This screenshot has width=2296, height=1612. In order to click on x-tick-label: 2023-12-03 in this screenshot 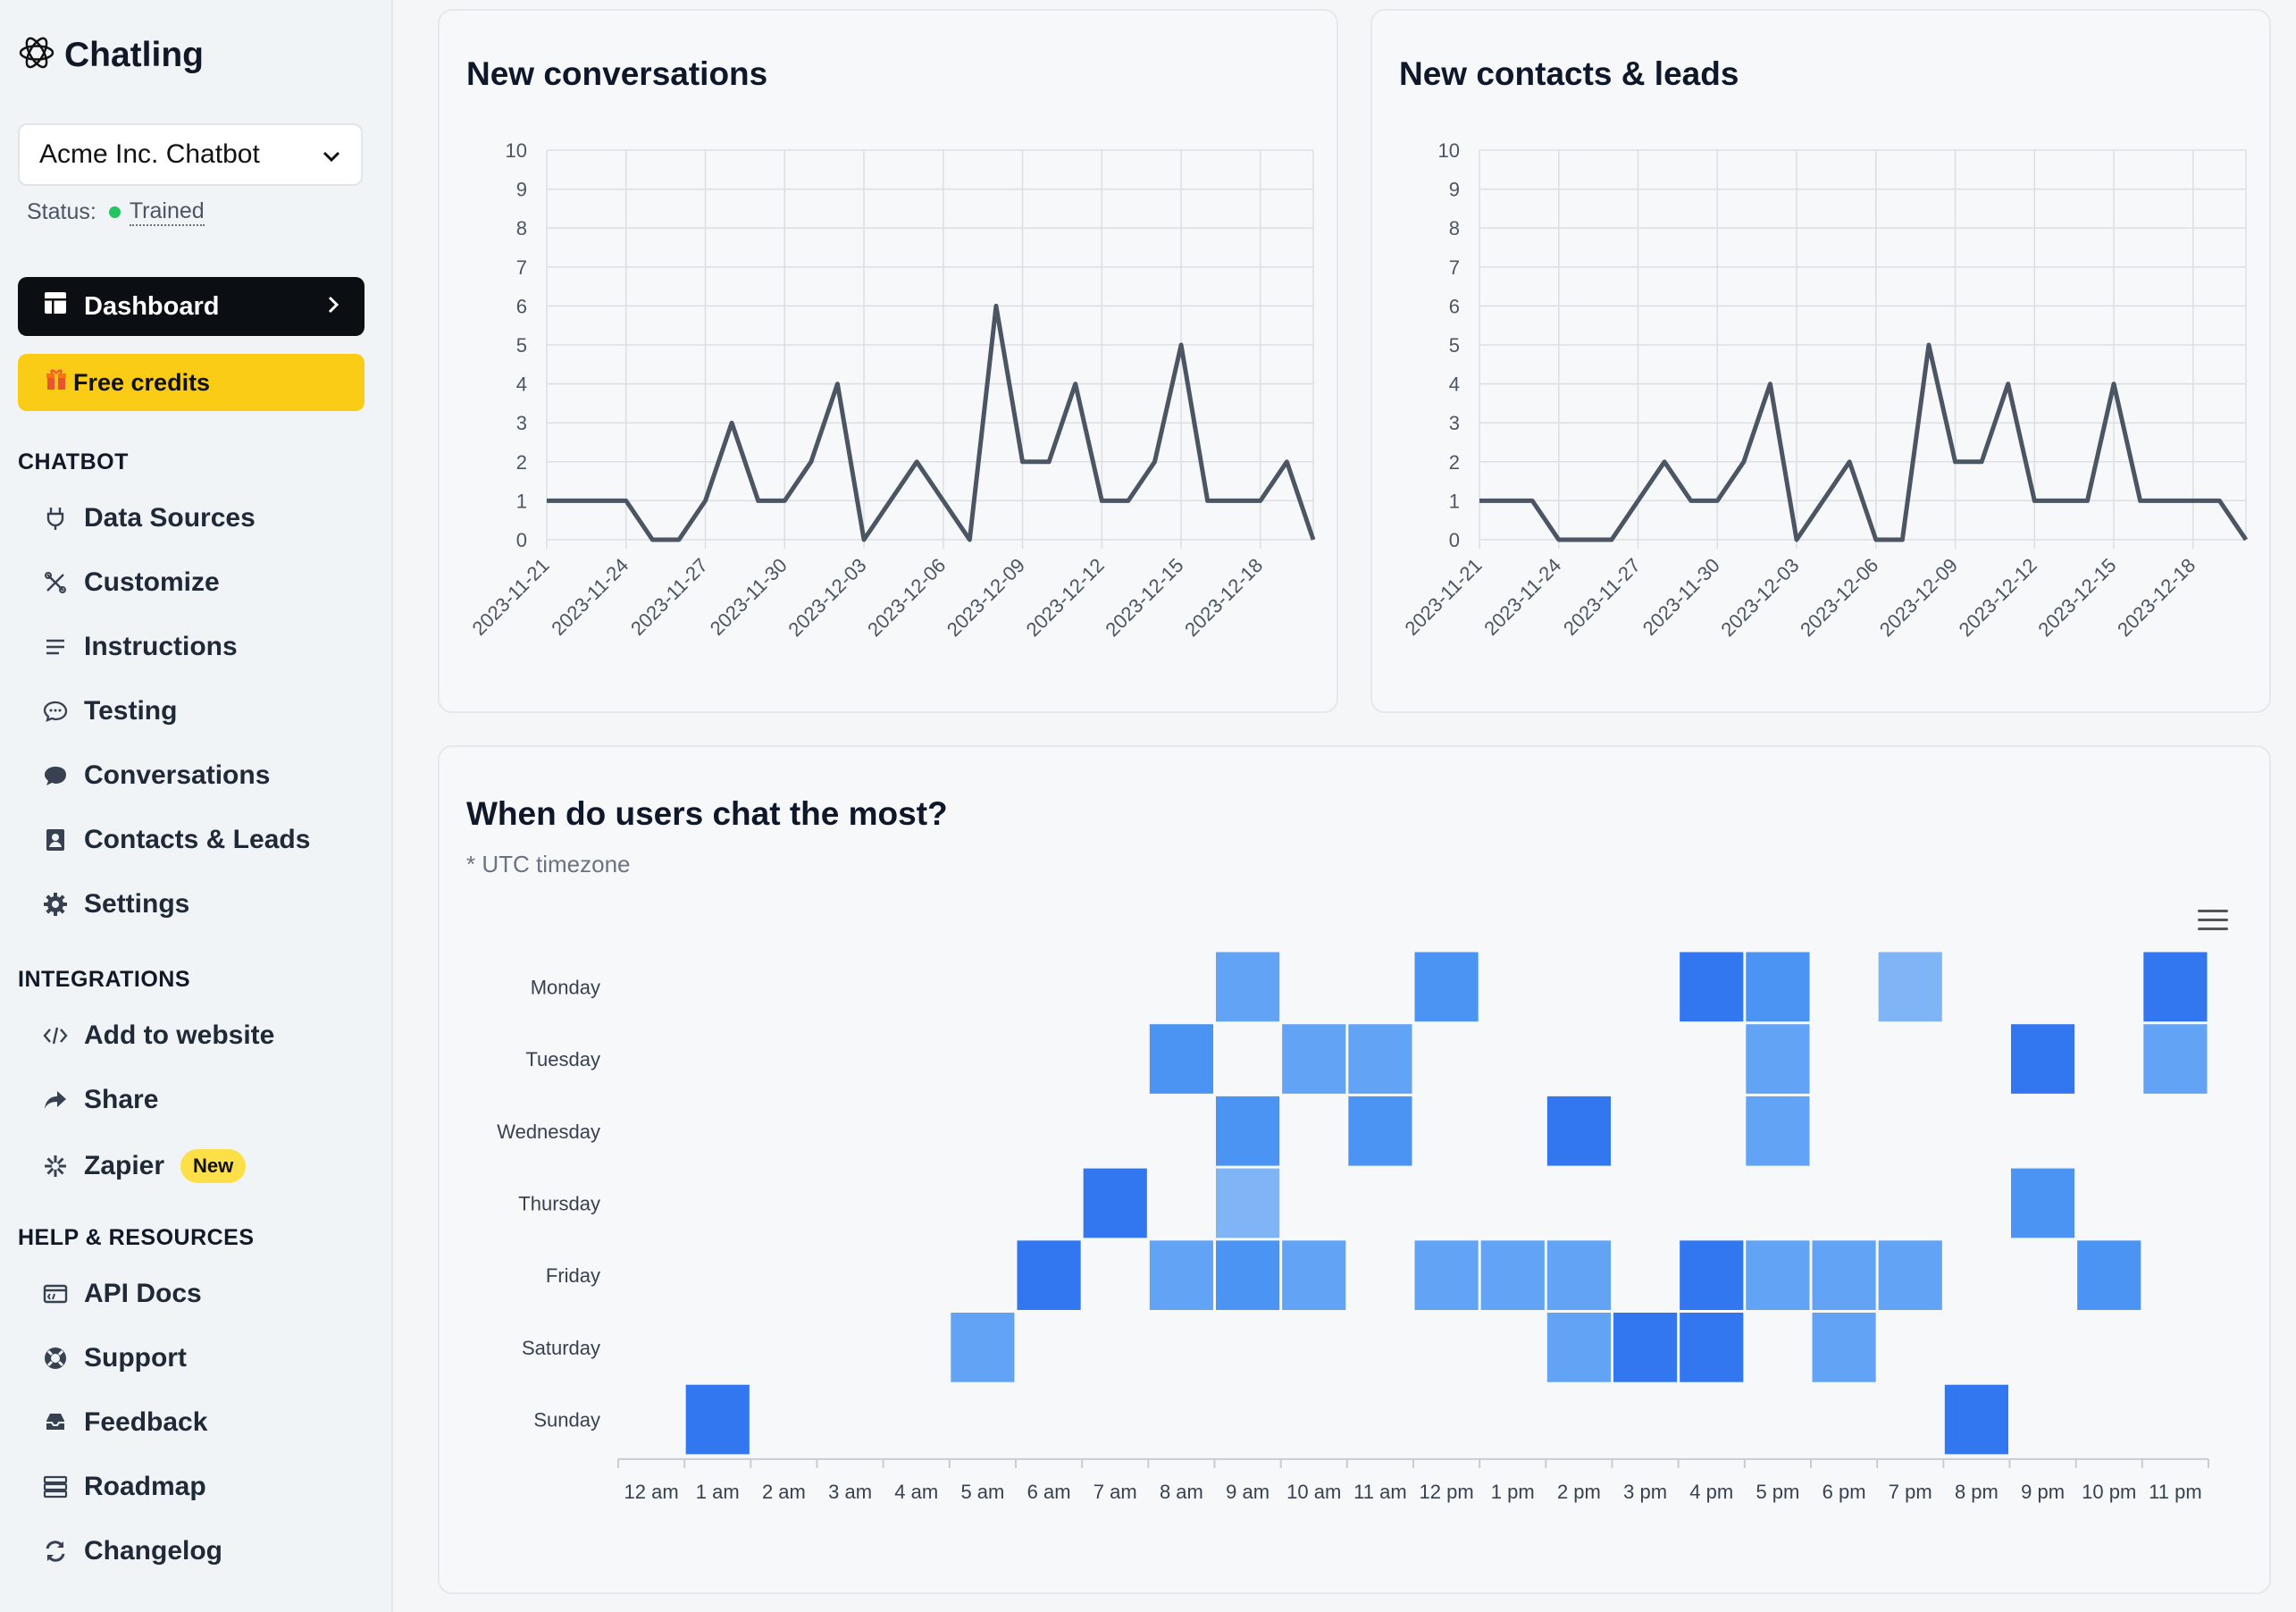, I will do `click(1760, 597)`.